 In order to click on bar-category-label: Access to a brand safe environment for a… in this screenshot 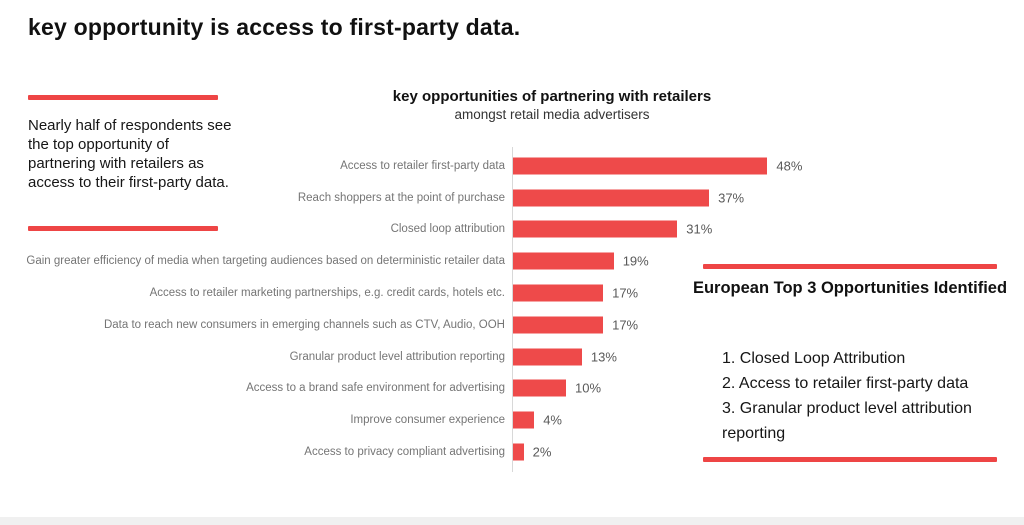, I will do `click(375, 388)`.